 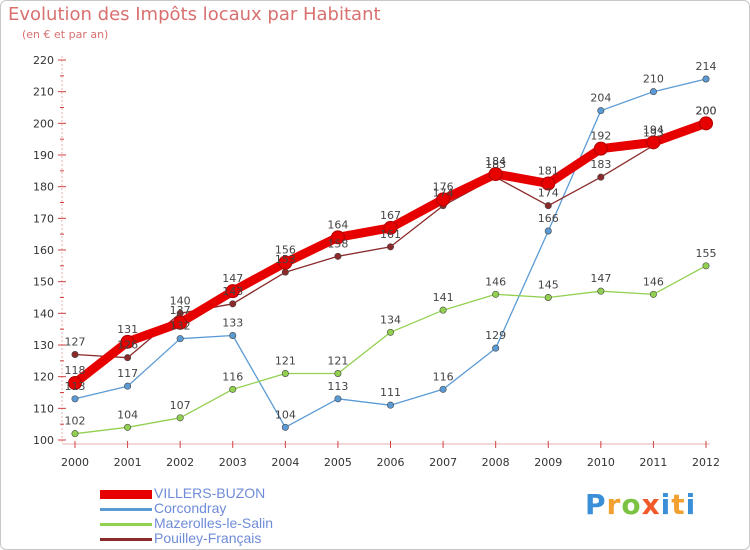 I want to click on x-tick-label: 2007, so click(x=443, y=462).